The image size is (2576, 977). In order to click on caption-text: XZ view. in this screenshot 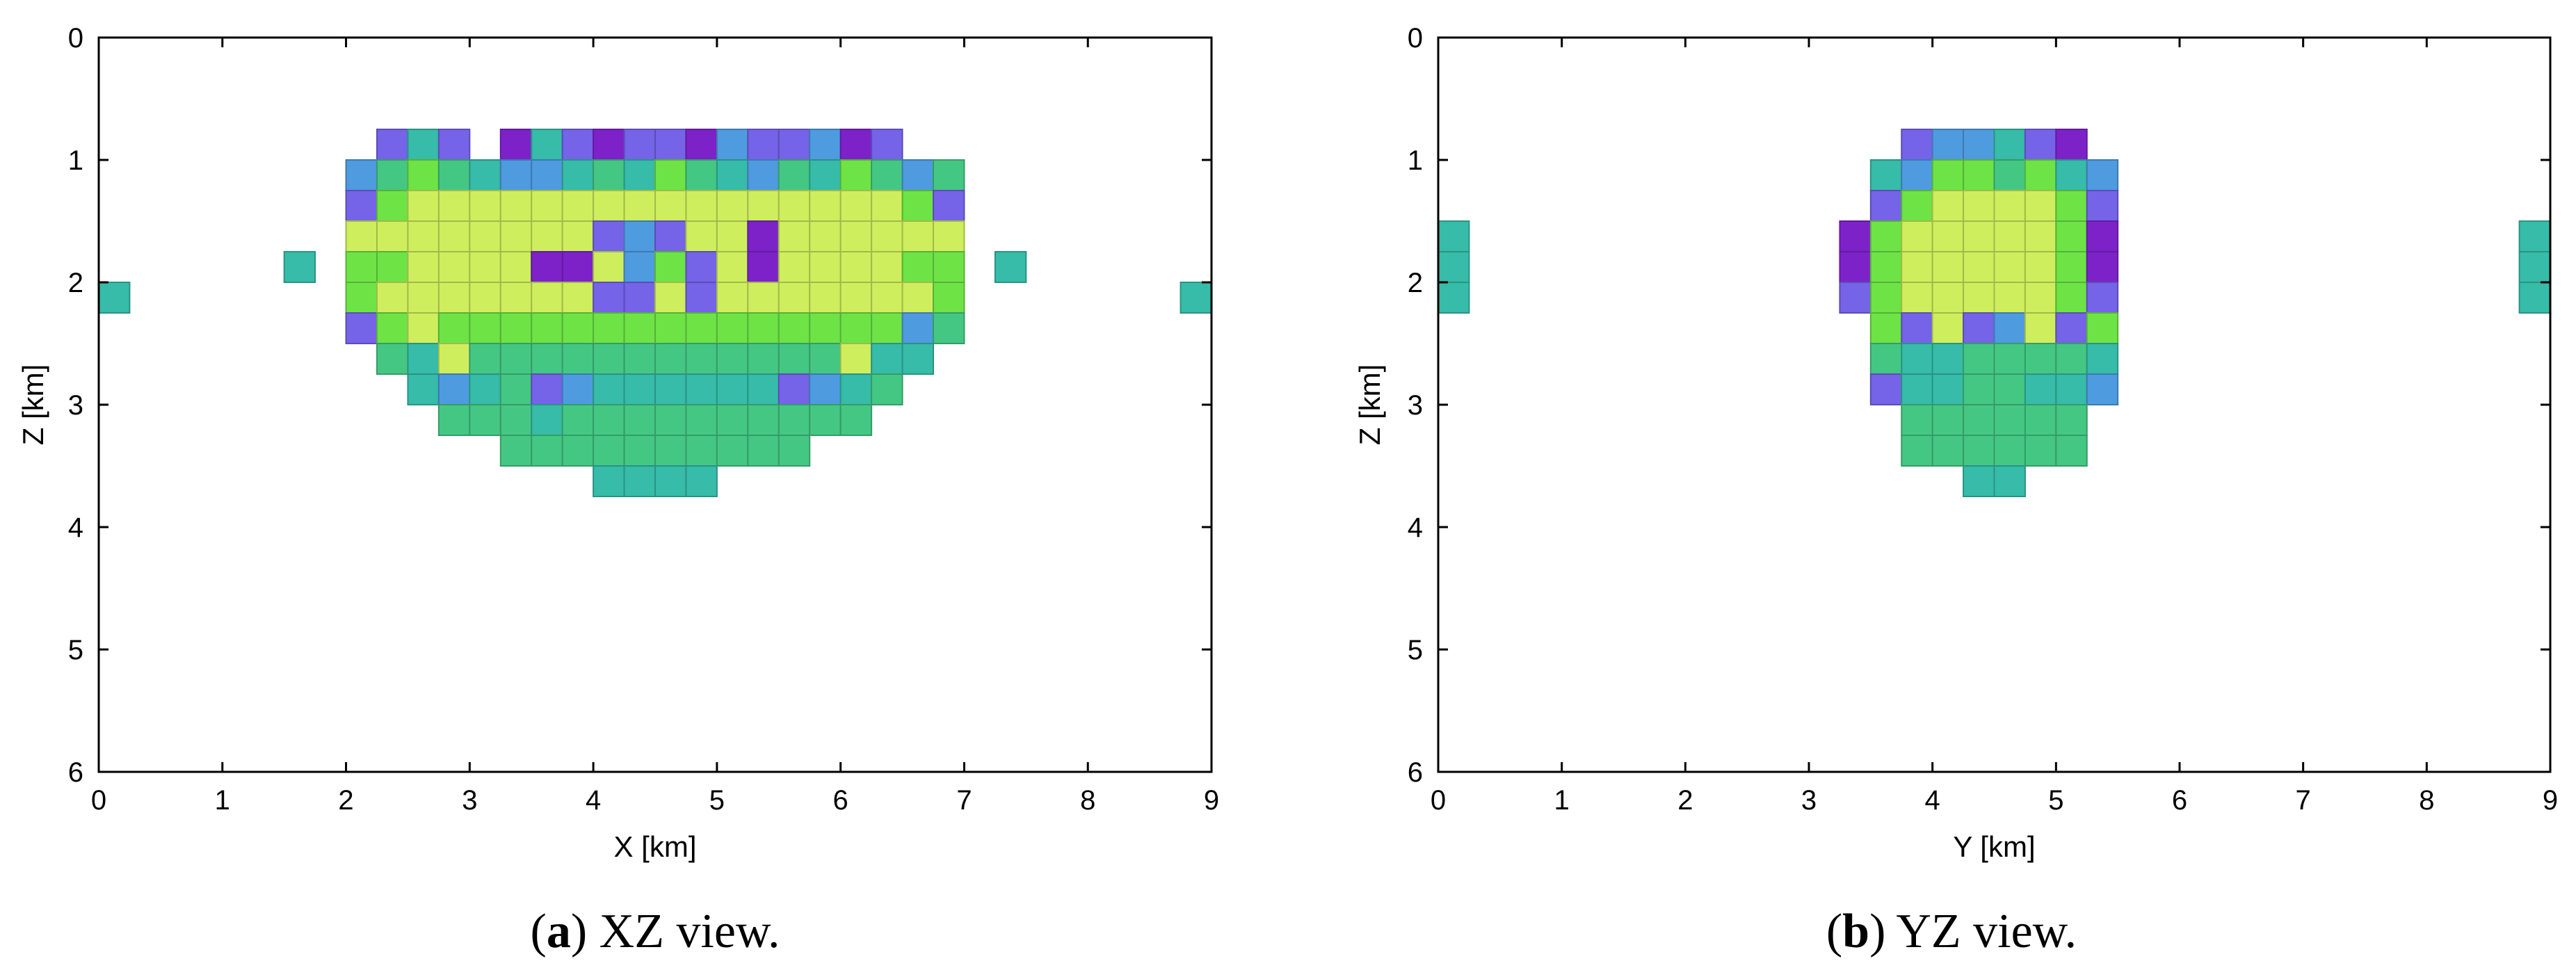, I will do `click(689, 931)`.